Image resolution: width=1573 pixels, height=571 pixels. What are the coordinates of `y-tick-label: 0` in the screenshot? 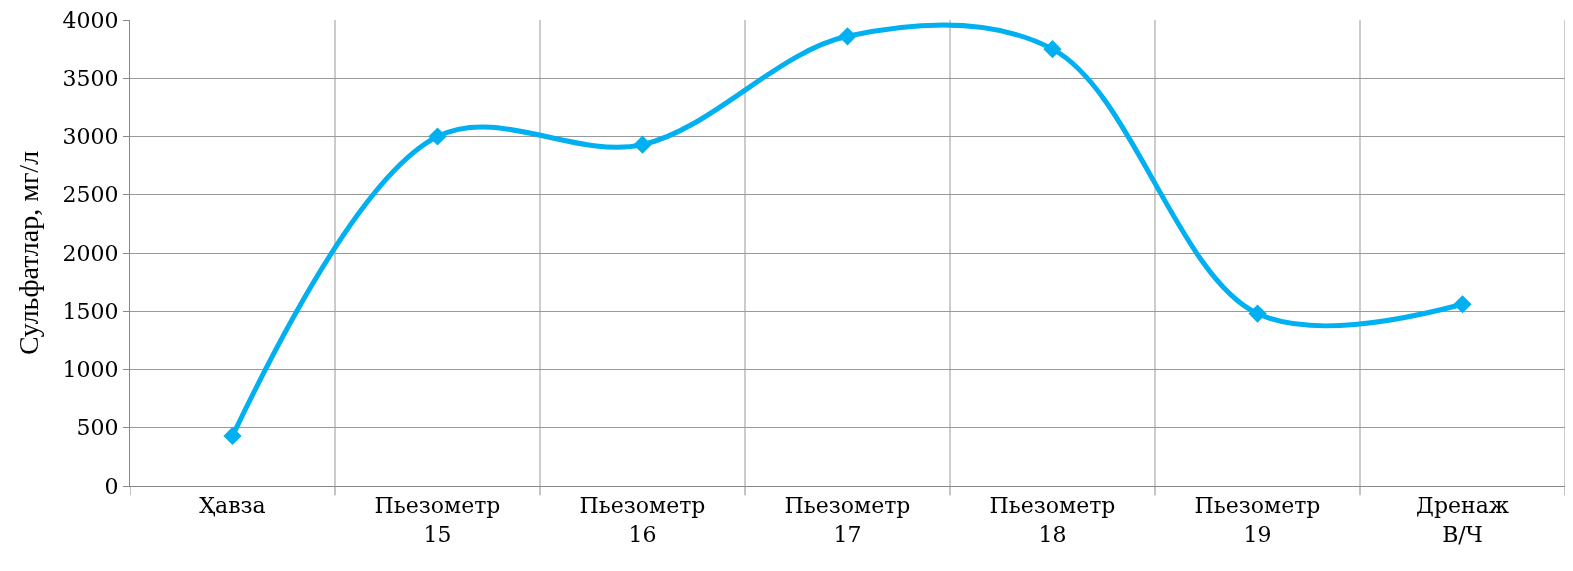 It's located at (111, 486).